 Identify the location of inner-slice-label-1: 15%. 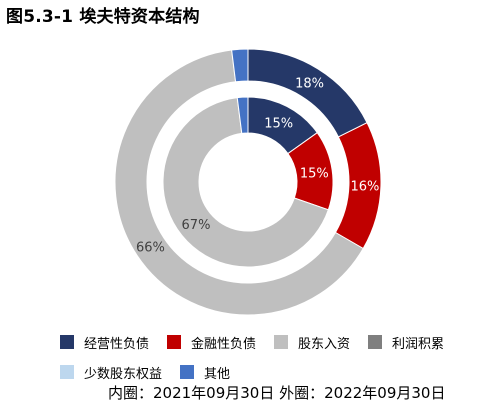
(278, 123).